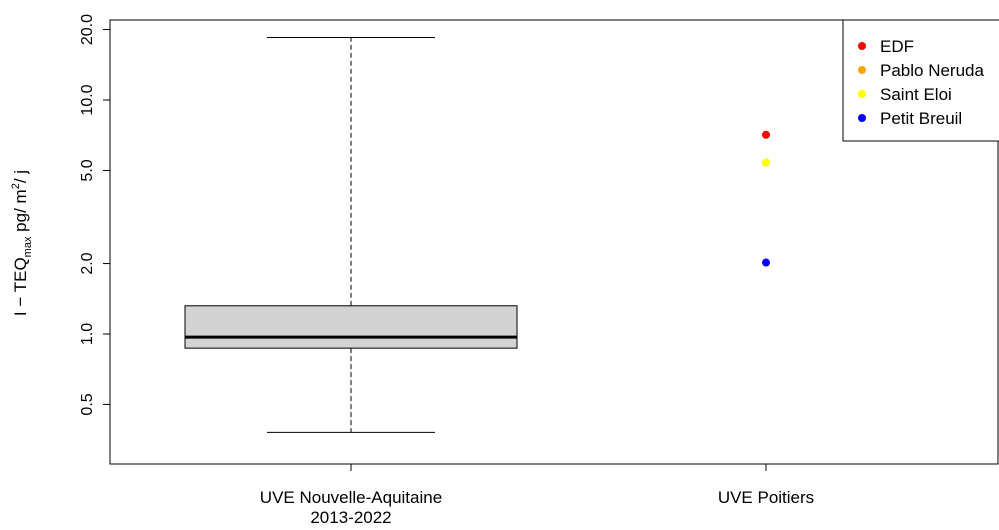 Image resolution: width=999 pixels, height=530 pixels. Describe the element at coordinates (766, 134) in the screenshot. I see `point-edf` at that location.